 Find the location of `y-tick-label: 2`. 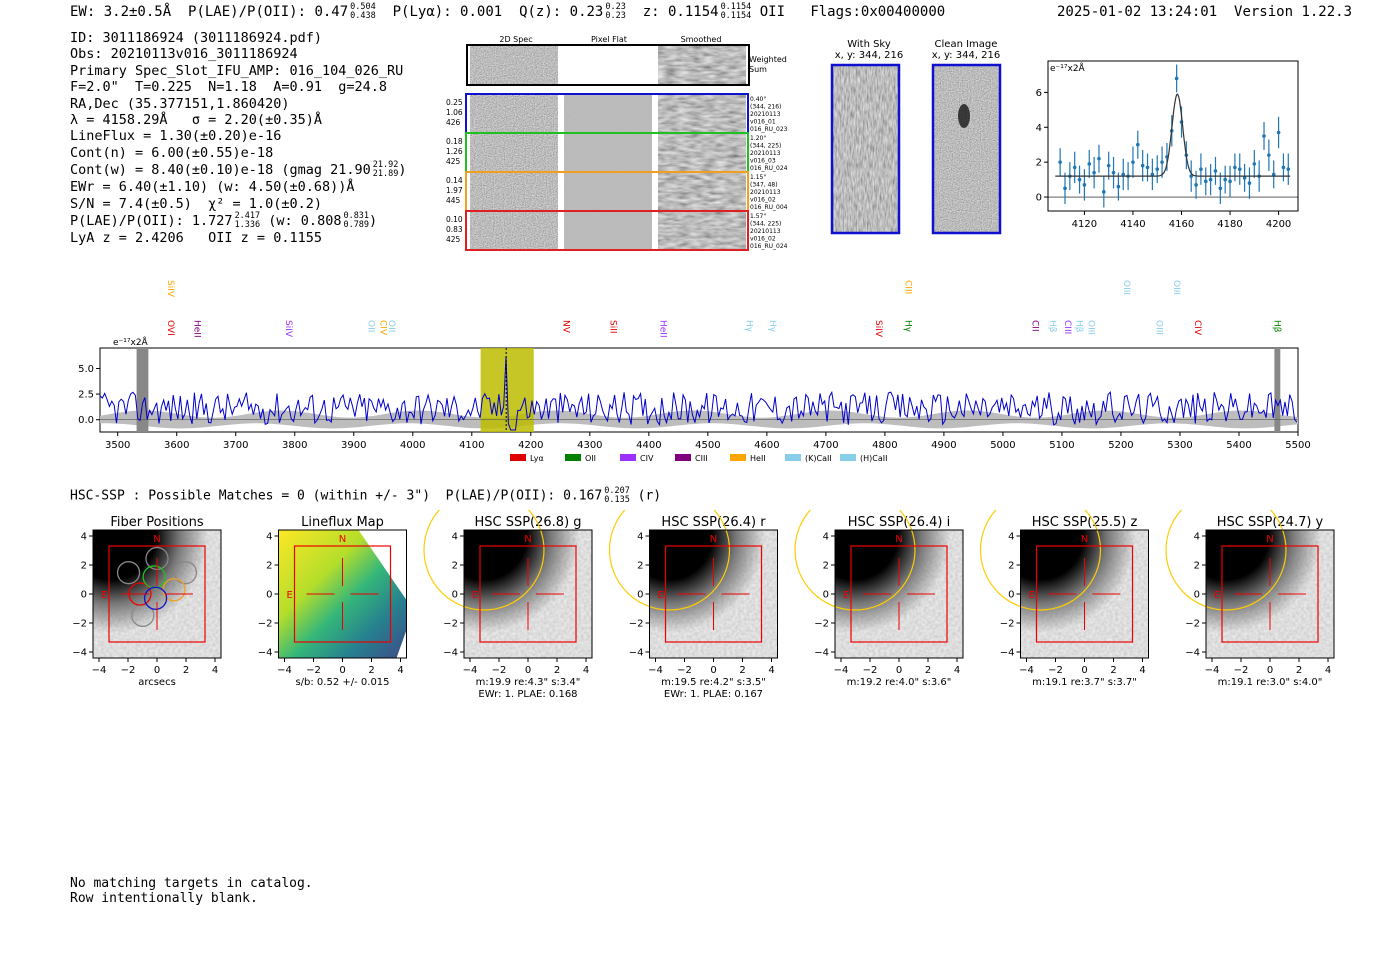

y-tick-label: 2 is located at coordinates (269, 566).